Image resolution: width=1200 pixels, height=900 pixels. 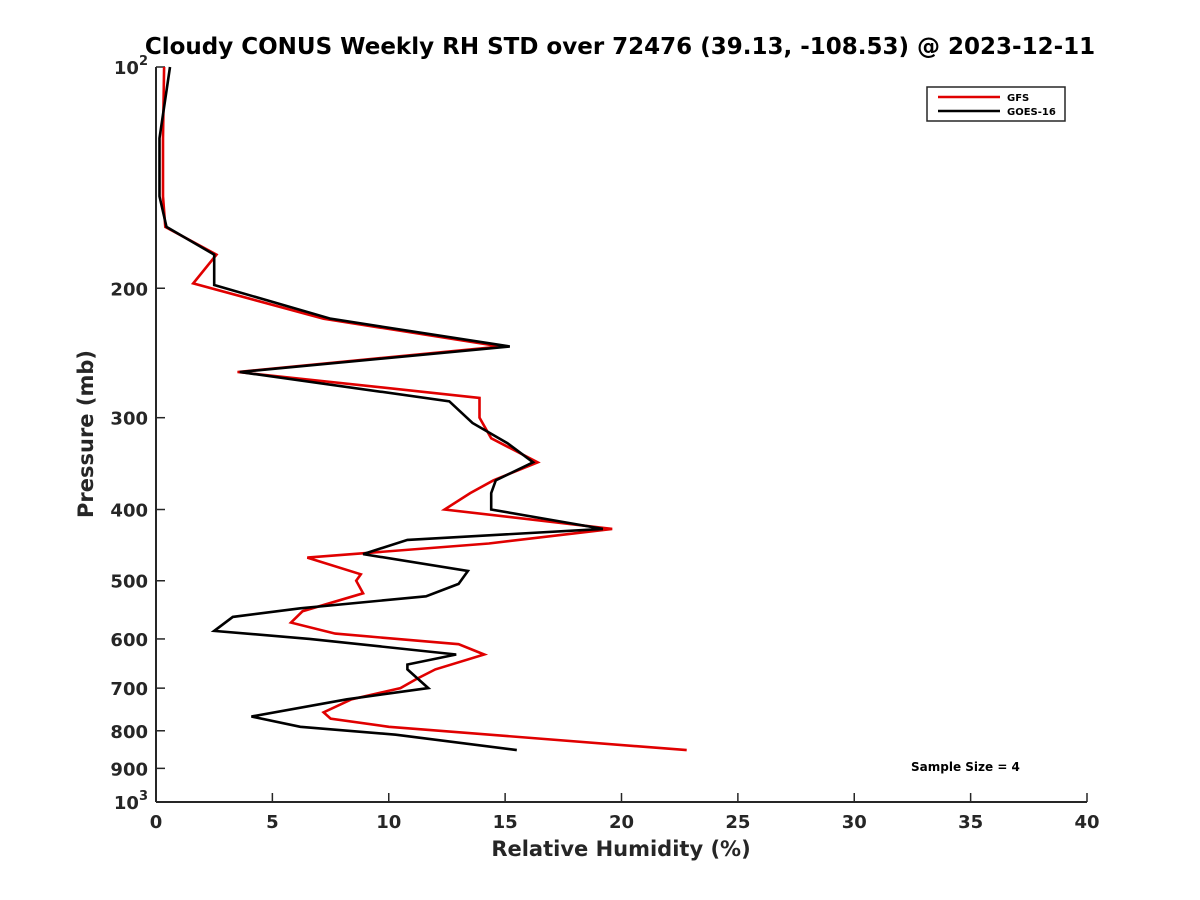 I want to click on y-tick-label: 10³, so click(x=131, y=801).